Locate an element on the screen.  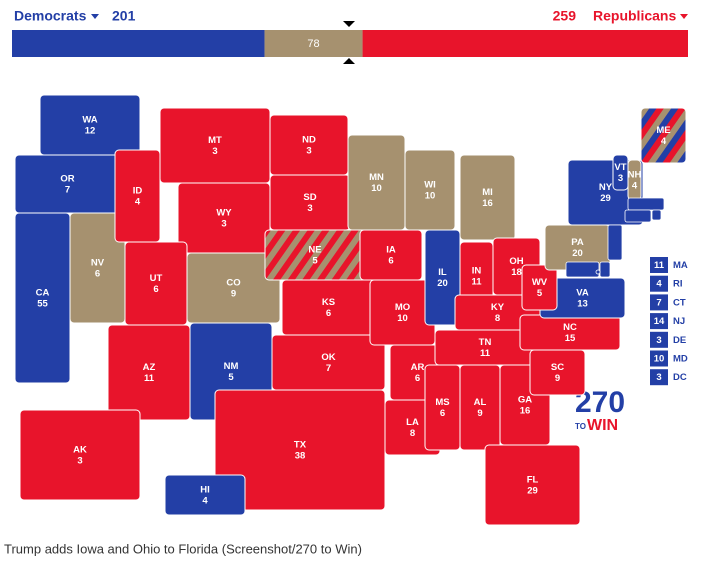
state-ev: 29 is located at coordinates (532, 491).